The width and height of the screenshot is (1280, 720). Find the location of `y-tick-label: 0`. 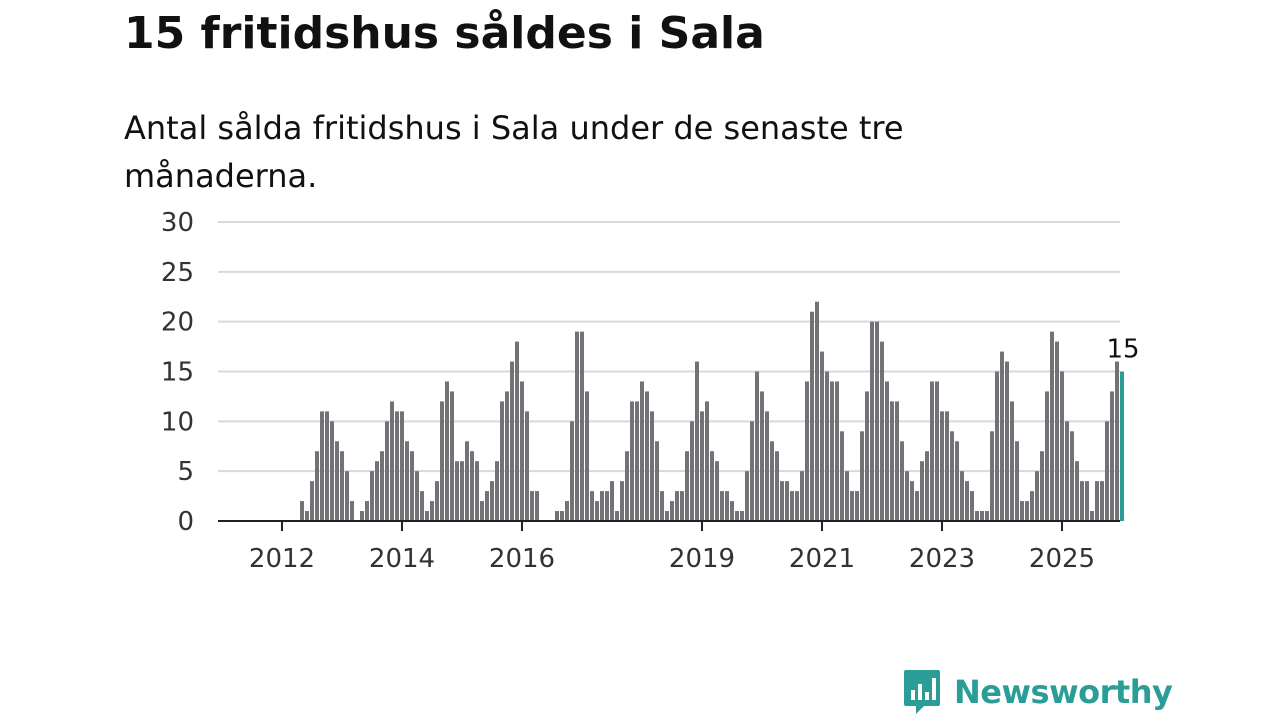

y-tick-label: 0 is located at coordinates (185, 522).